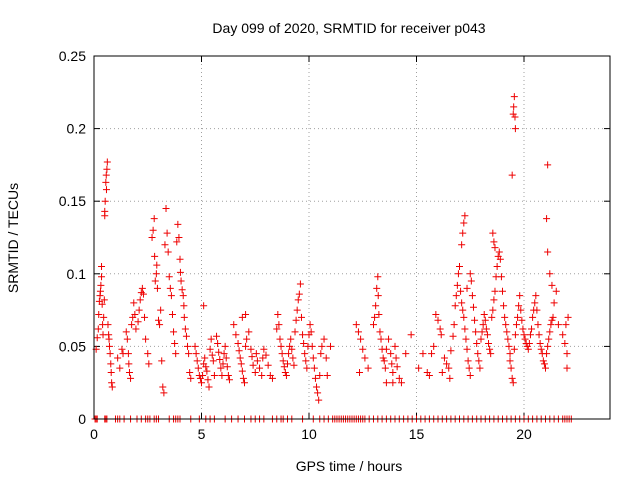 The width and height of the screenshot is (640, 480). I want to click on x-tick-label: 15, so click(417, 434).